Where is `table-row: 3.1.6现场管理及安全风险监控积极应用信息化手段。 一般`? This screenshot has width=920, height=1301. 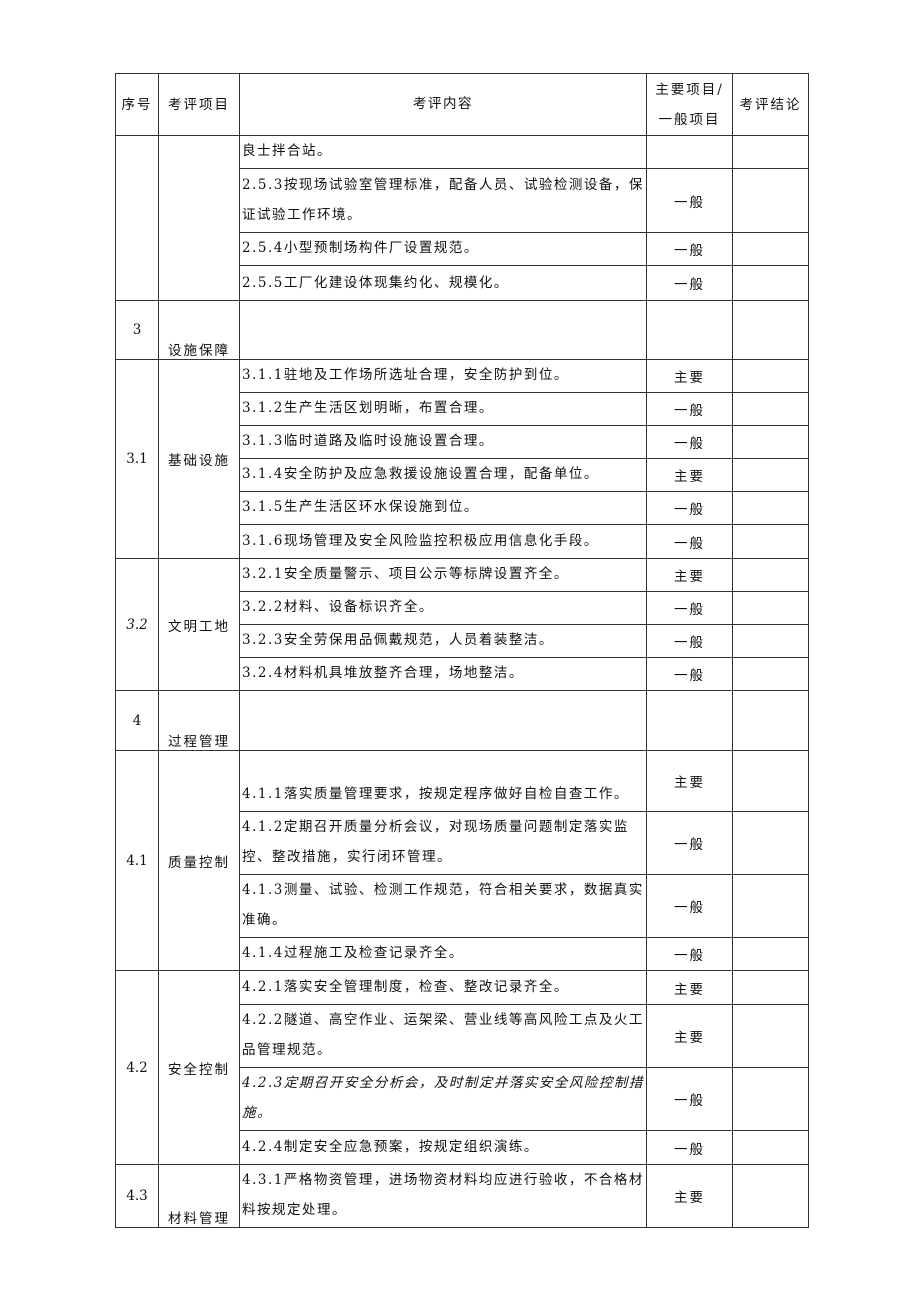
table-row: 3.1.6现场管理及安全风险监控积极应用信息化手段。 一般 is located at coordinates (462, 541).